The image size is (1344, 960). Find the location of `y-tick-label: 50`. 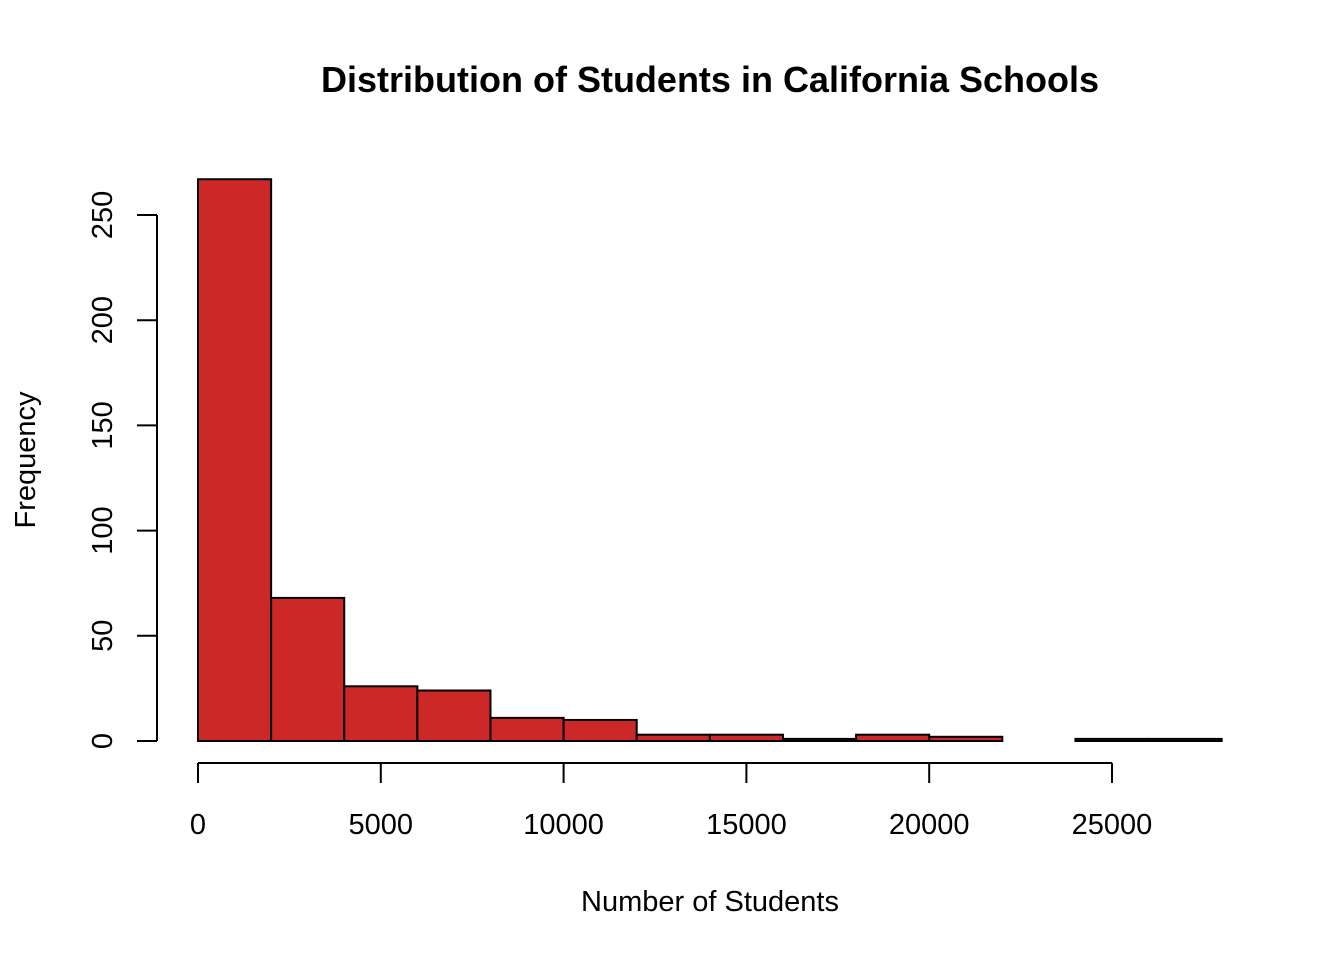

y-tick-label: 50 is located at coordinates (103, 636).